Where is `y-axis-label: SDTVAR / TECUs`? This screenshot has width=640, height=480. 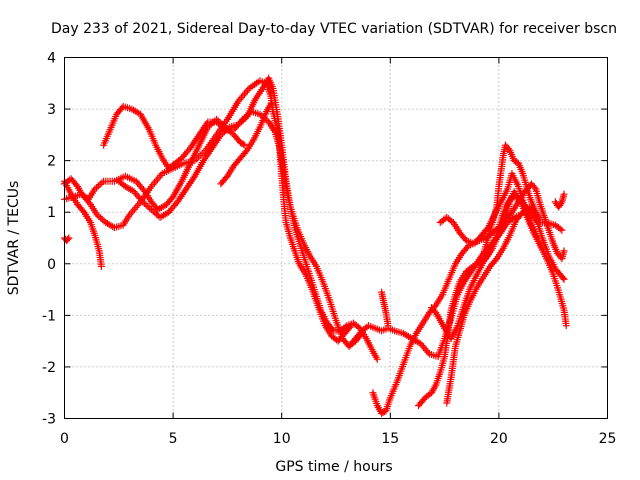
y-axis-label: SDTVAR / TECUs is located at coordinates (14, 238).